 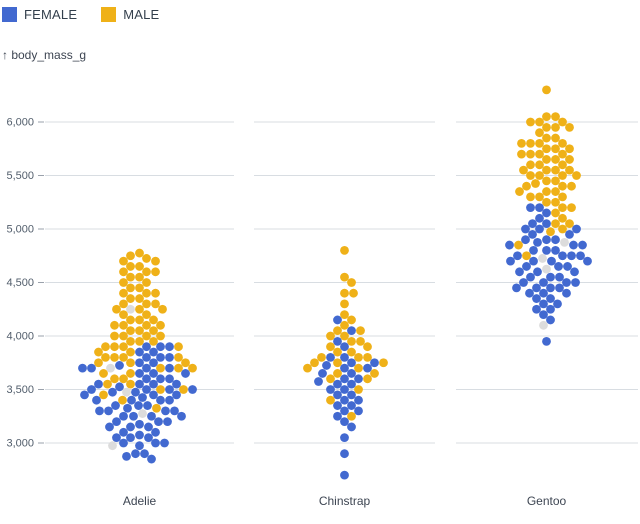 I want to click on y-tick-label: 4,500, so click(x=20, y=283).